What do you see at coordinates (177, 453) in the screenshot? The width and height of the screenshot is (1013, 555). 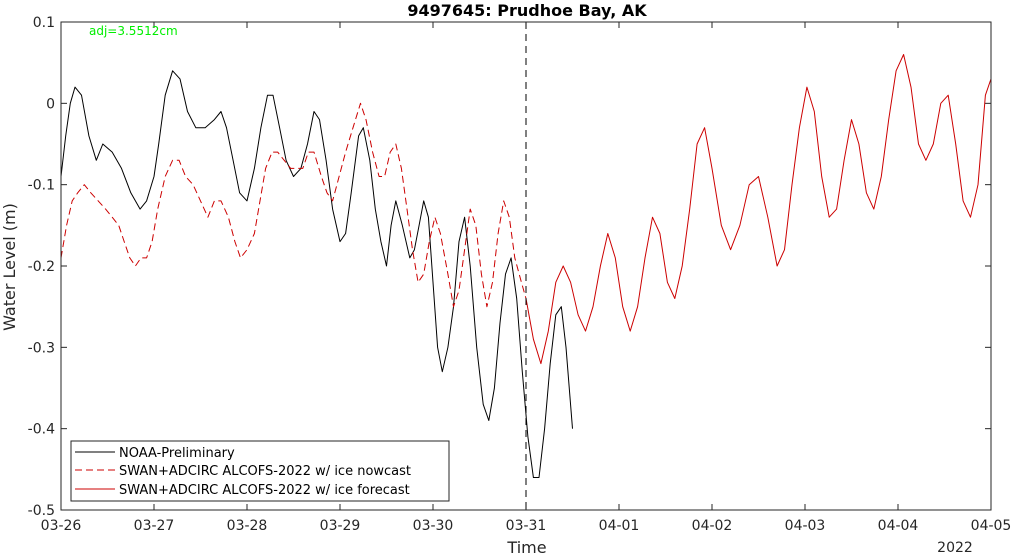 I see `legend-label-noaa: NOAA-Preliminary` at bounding box center [177, 453].